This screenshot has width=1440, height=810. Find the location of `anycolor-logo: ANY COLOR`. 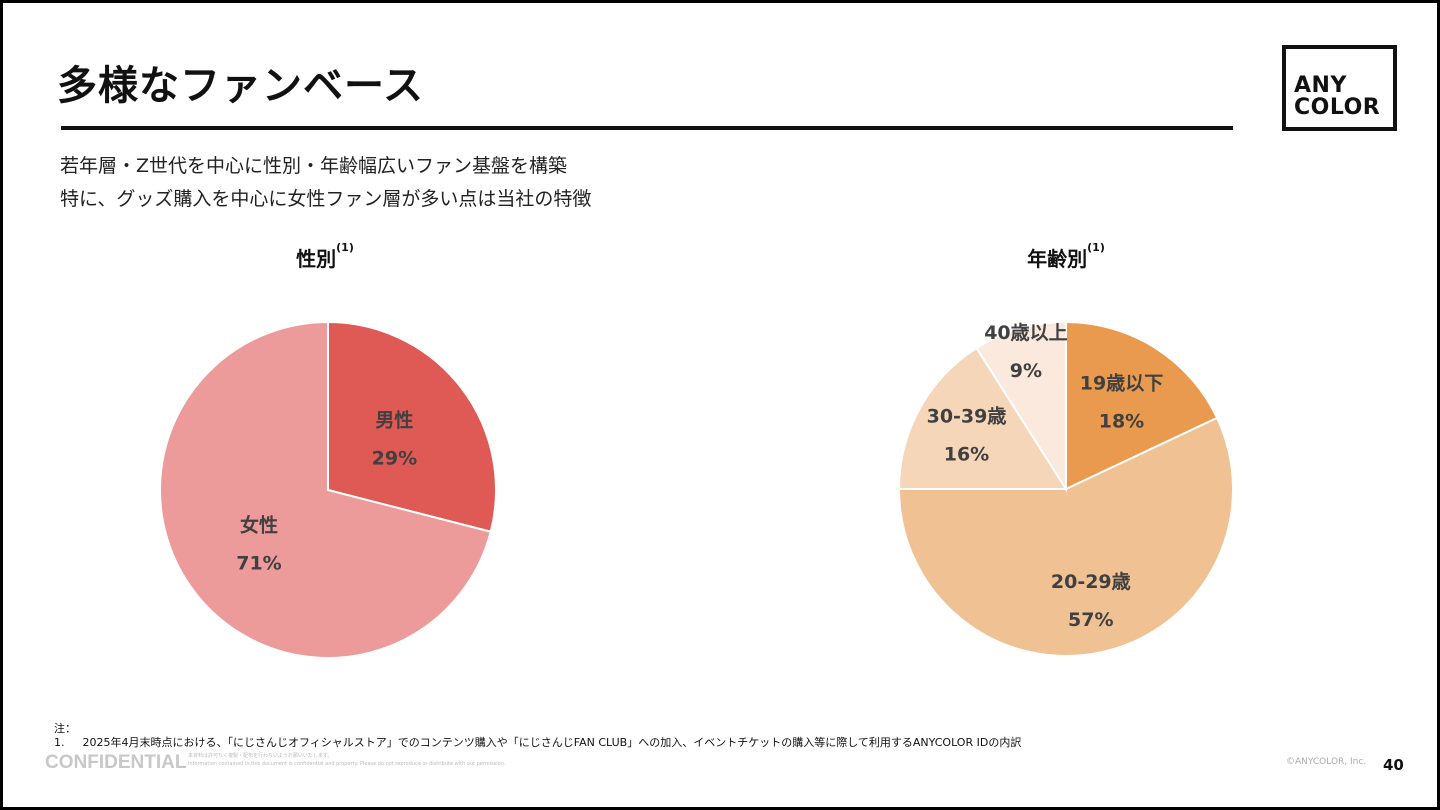

anycolor-logo: ANY COLOR is located at coordinates (1339, 88).